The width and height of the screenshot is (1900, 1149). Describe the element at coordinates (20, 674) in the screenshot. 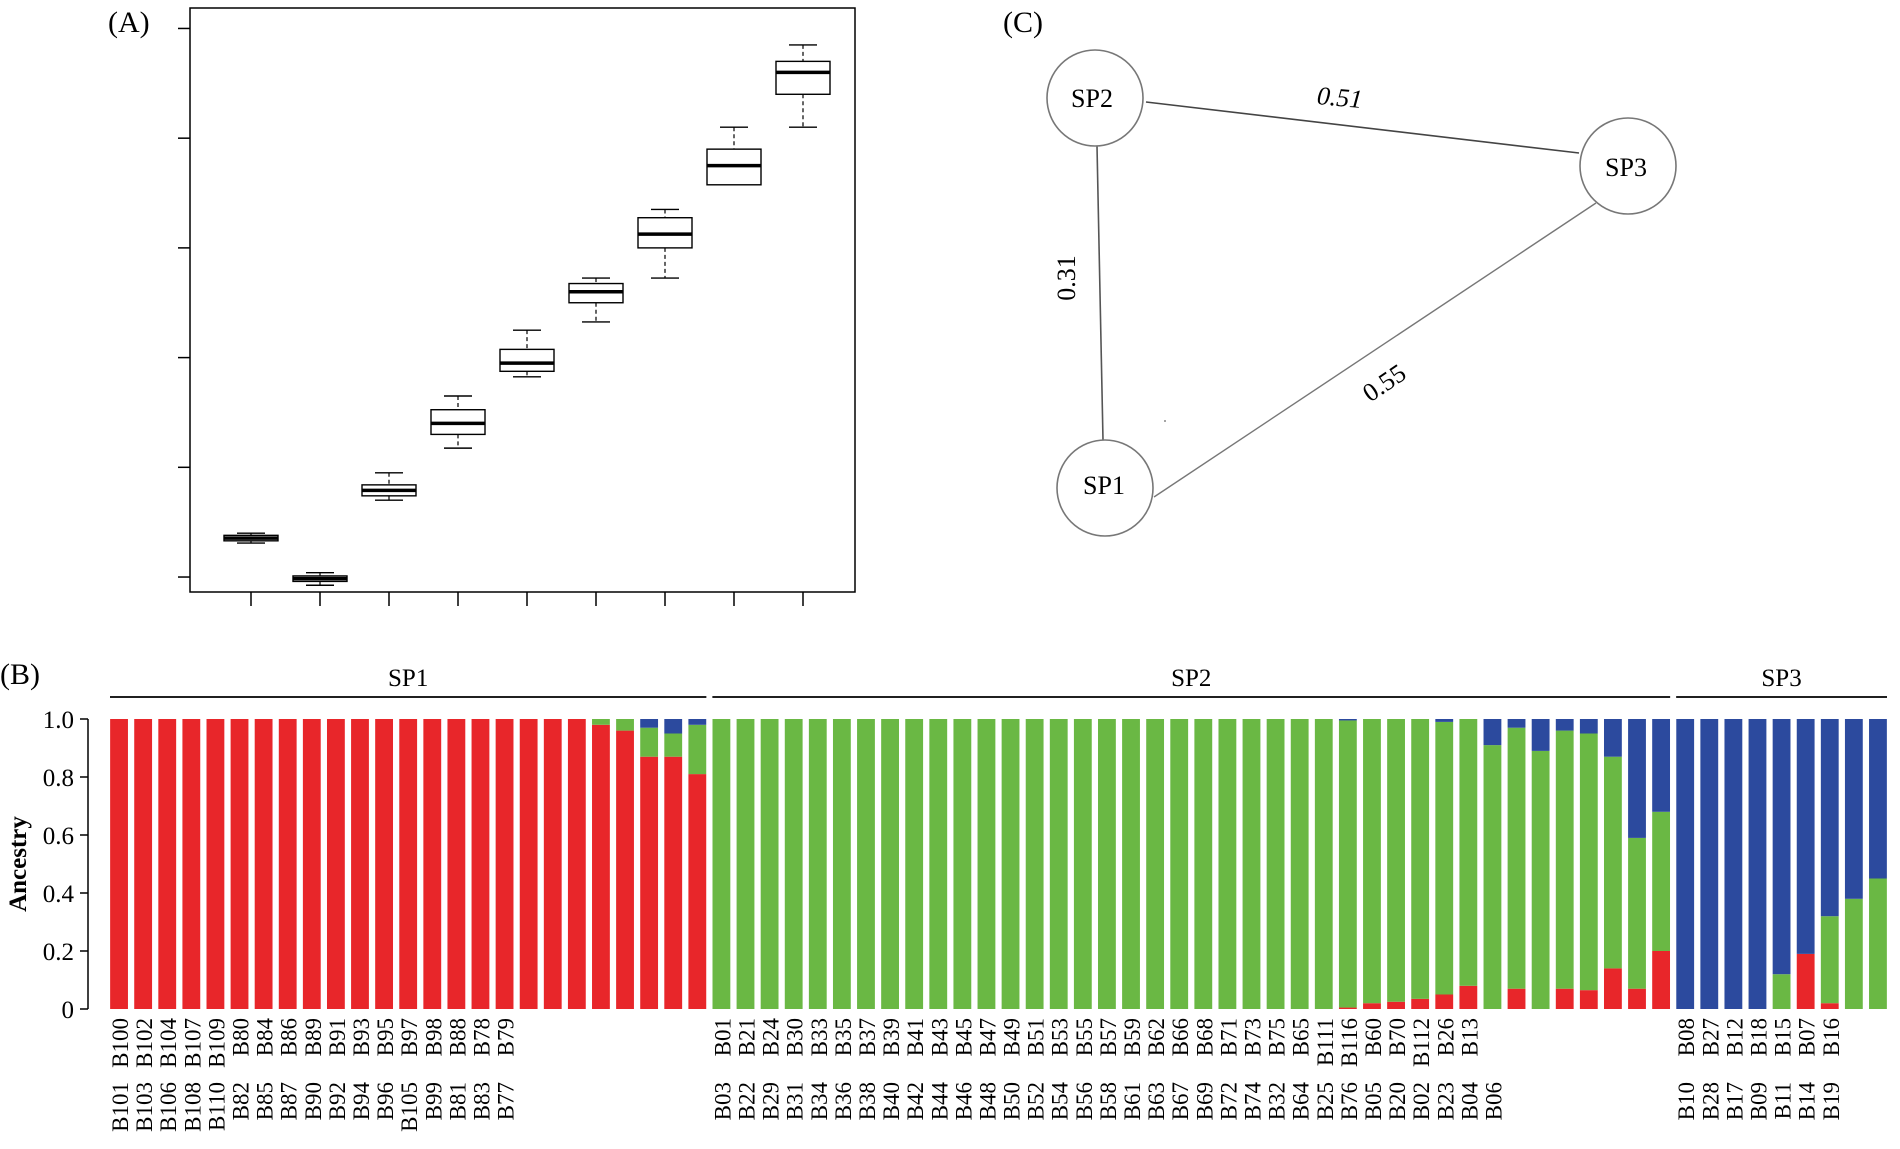

I see `panel-label-b: (B)` at that location.